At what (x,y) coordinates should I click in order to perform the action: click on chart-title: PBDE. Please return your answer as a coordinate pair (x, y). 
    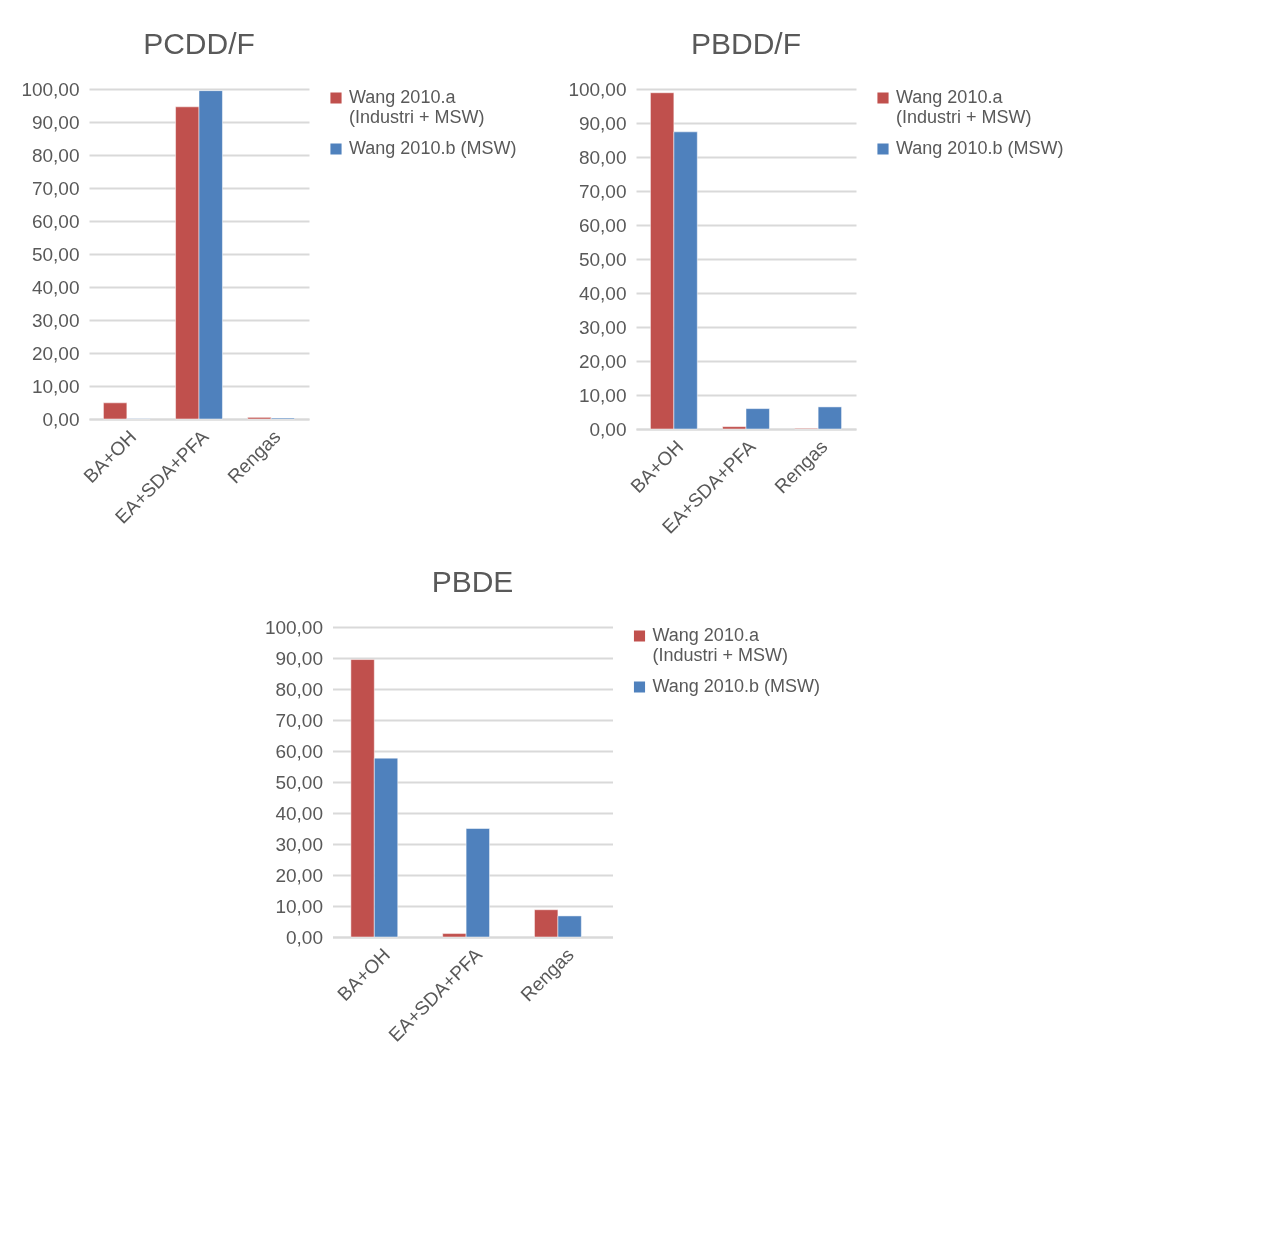
    Looking at the image, I should click on (472, 581).